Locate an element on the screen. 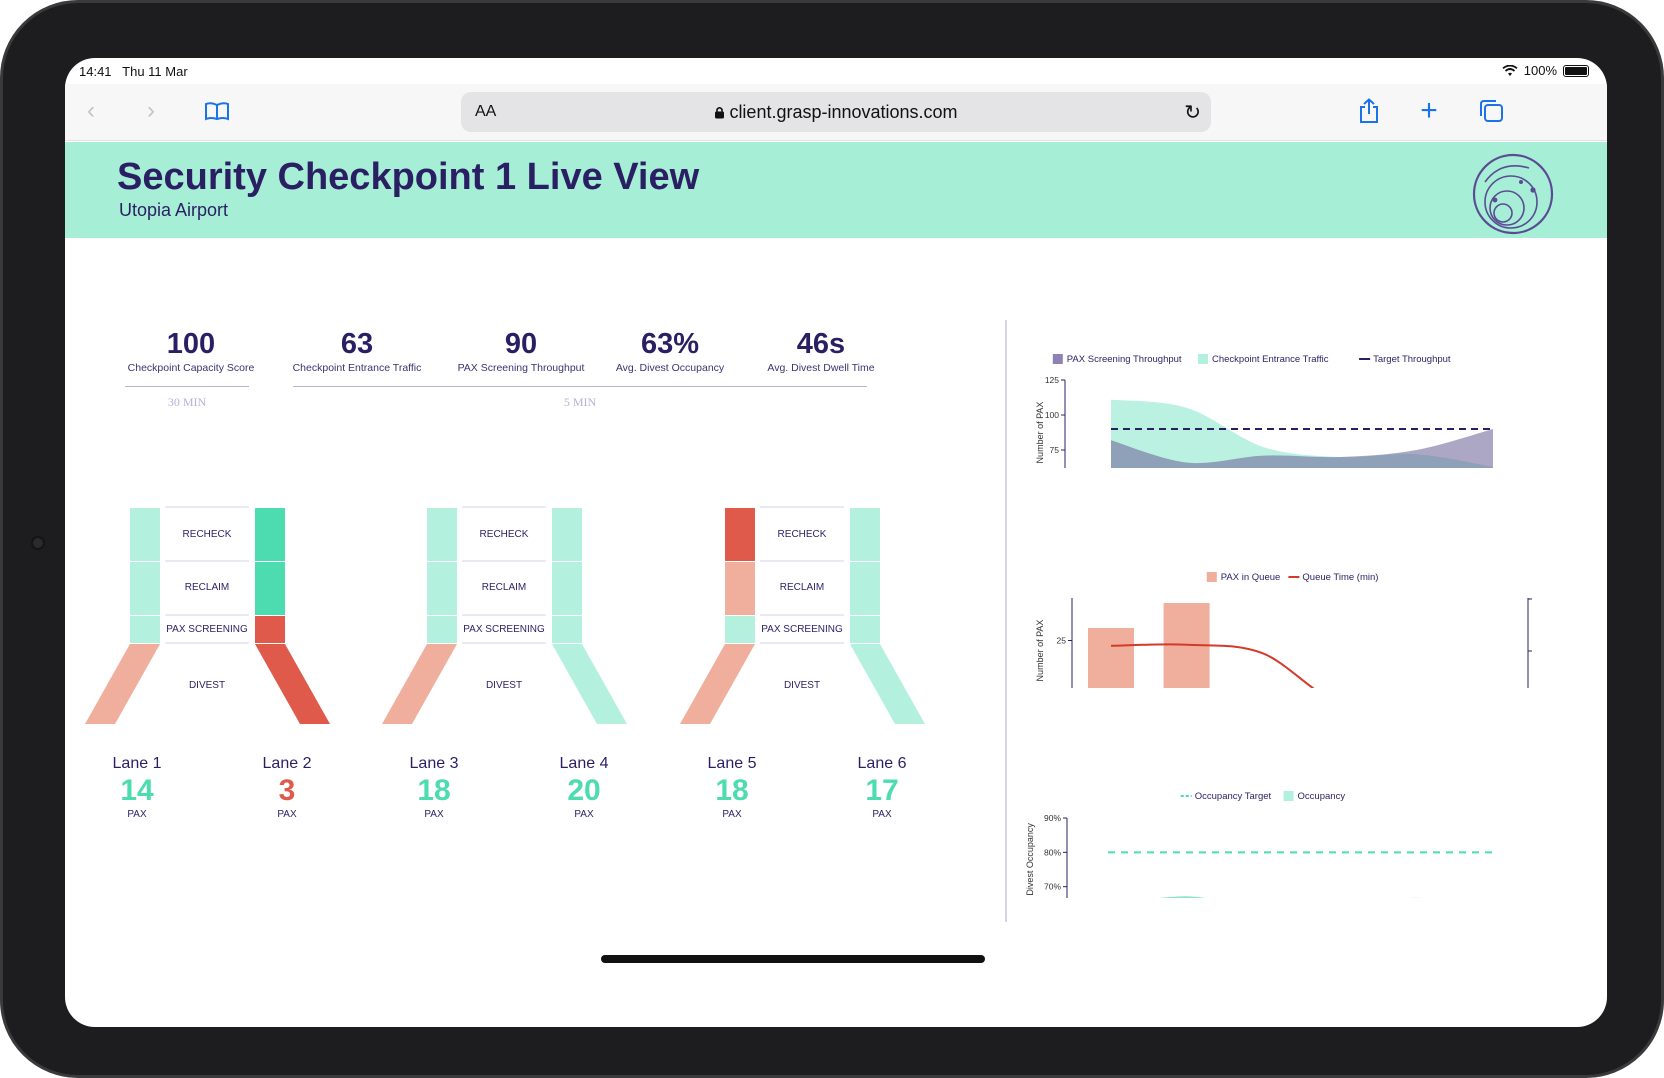  legend-label: Occupancy Target is located at coordinates (1233, 796).